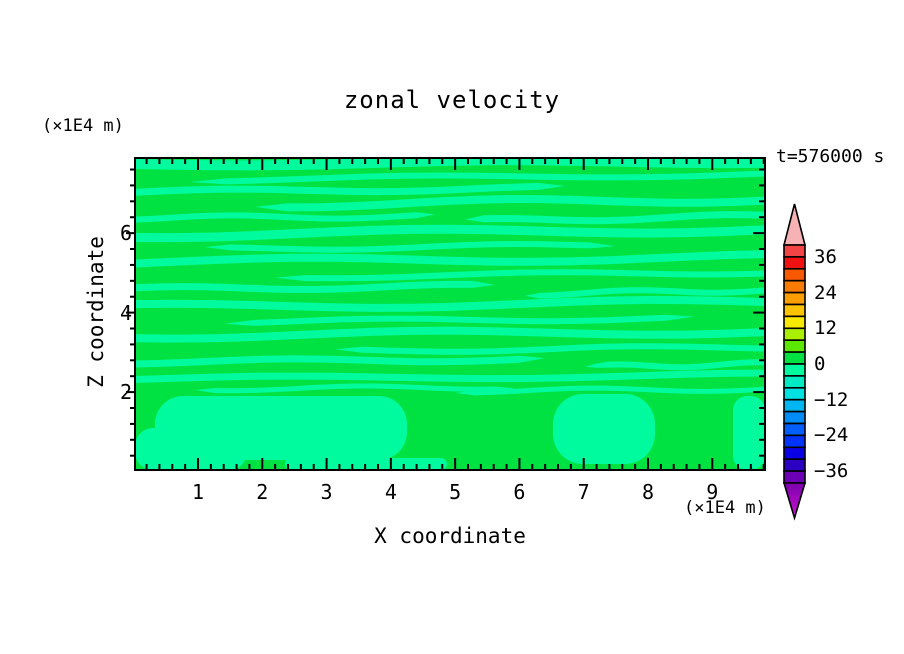  I want to click on x-tick-label: 4, so click(390, 492).